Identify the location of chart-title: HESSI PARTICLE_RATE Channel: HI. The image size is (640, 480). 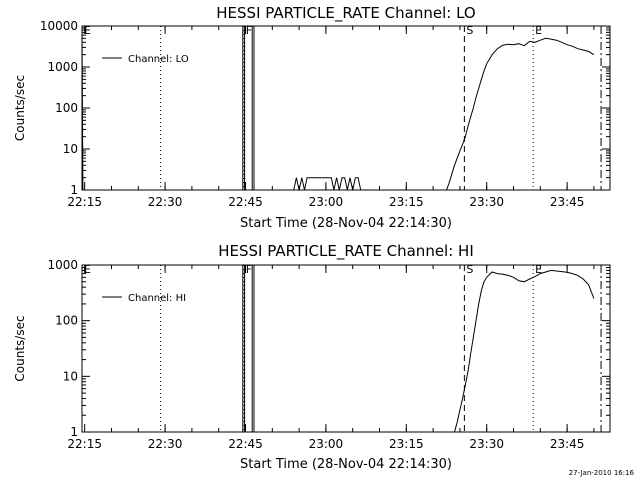
(346, 251).